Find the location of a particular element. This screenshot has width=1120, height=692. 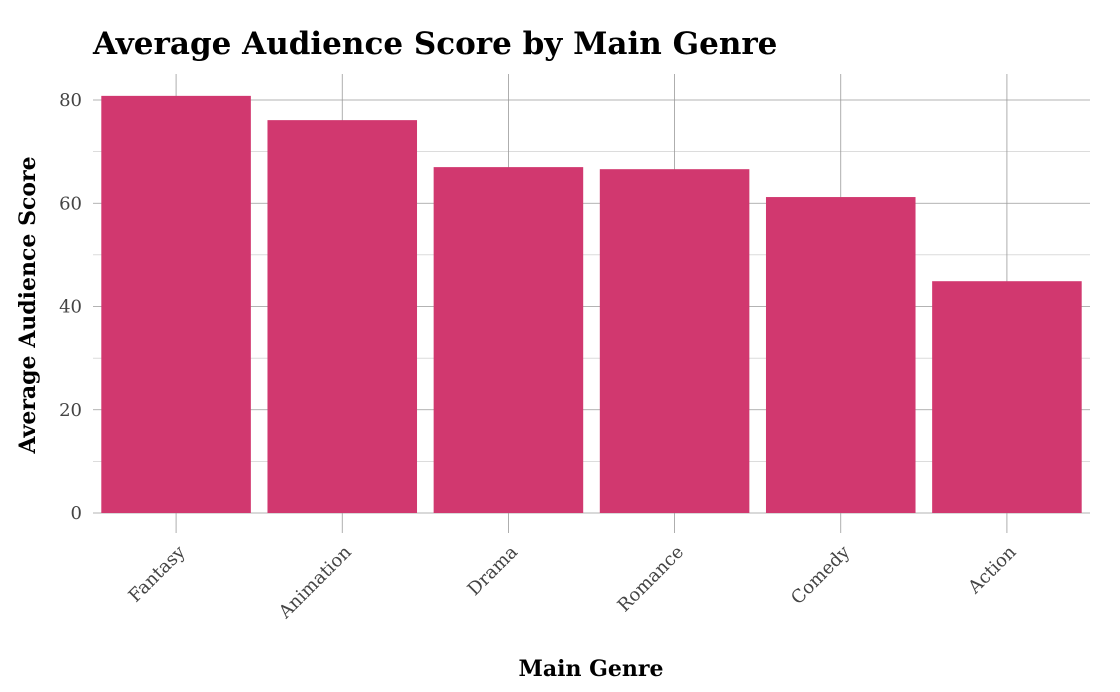

x-tick-label: Drama is located at coordinates (493, 571).